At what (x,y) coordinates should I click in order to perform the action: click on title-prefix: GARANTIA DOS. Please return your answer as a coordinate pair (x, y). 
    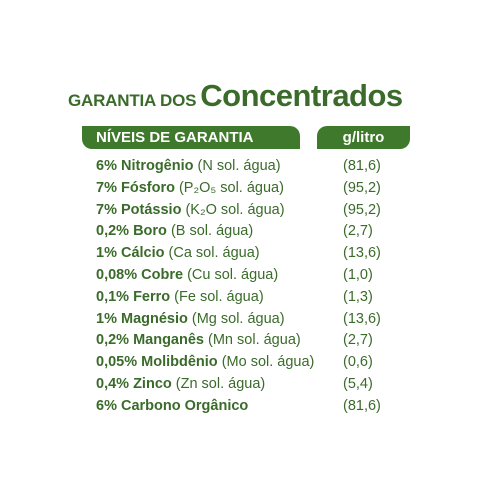
    Looking at the image, I should click on (132, 100).